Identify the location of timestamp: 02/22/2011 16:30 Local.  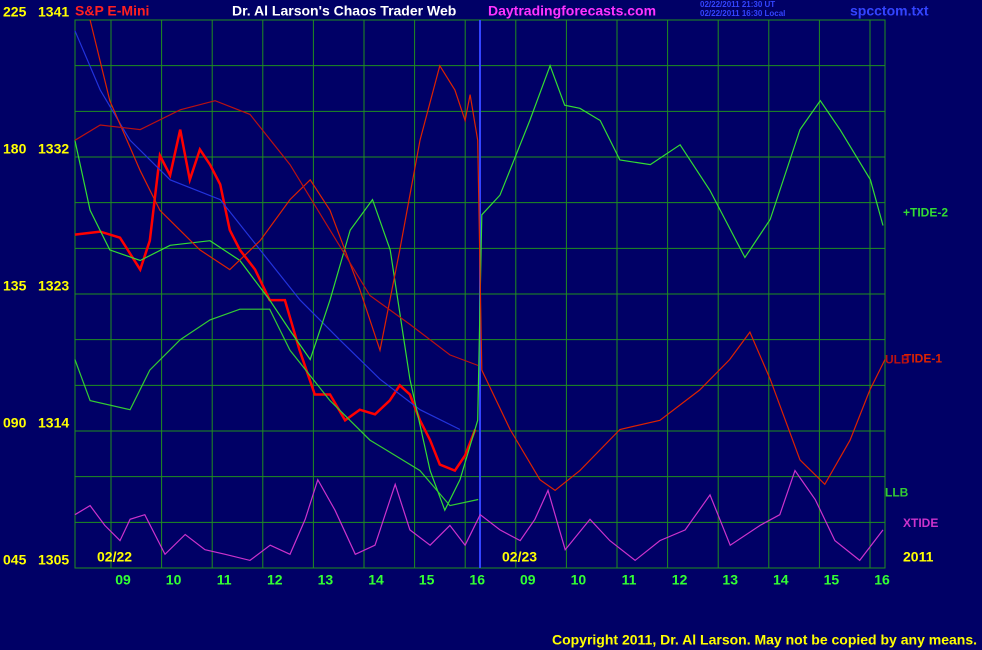
(742, 13).